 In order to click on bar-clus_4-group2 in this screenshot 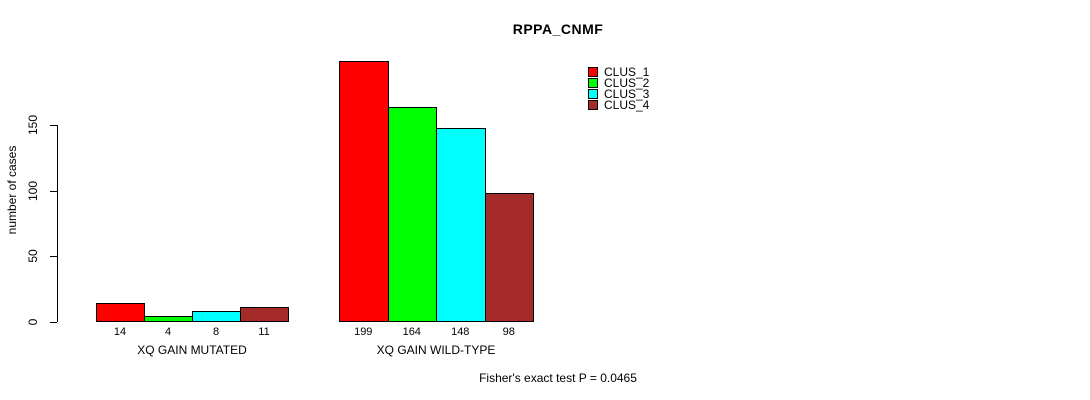, I will do `click(509, 258)`.